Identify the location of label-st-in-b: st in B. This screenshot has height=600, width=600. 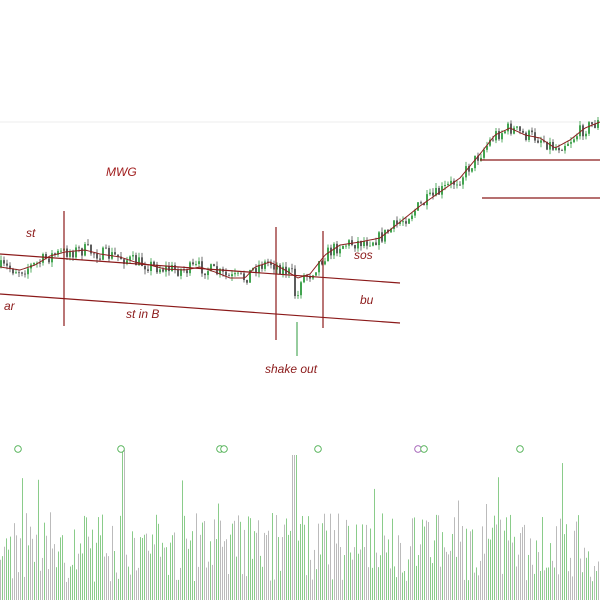
(142, 314).